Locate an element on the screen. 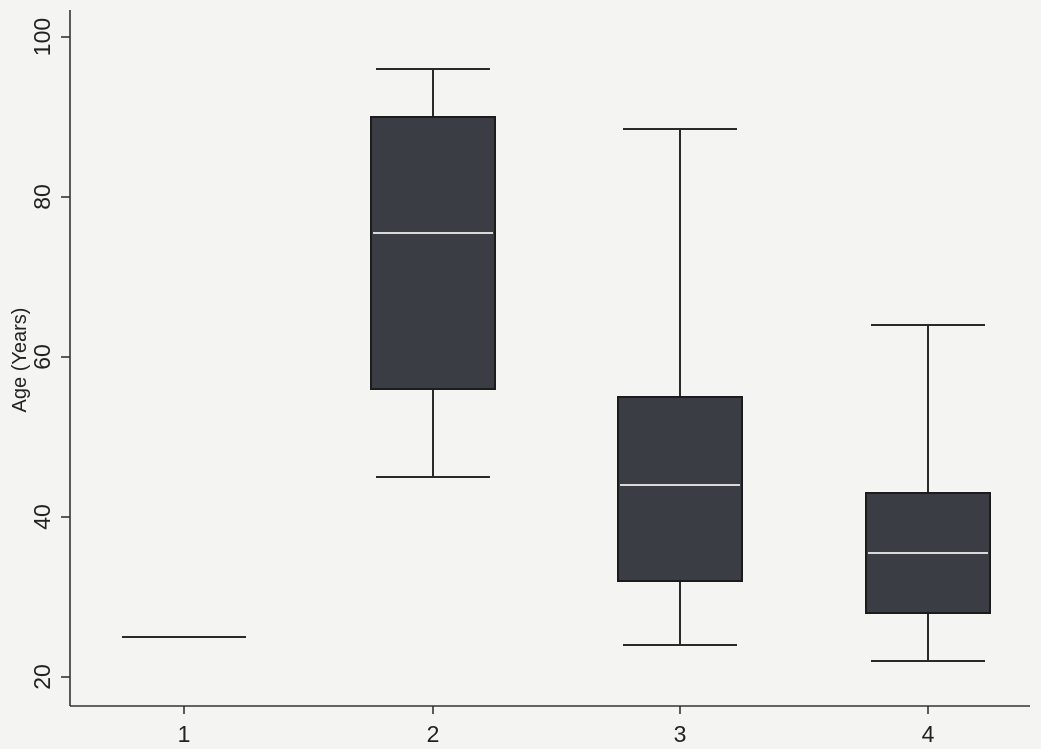 Image resolution: width=1041 pixels, height=749 pixels. y-tick-label: 20 is located at coordinates (42, 677).